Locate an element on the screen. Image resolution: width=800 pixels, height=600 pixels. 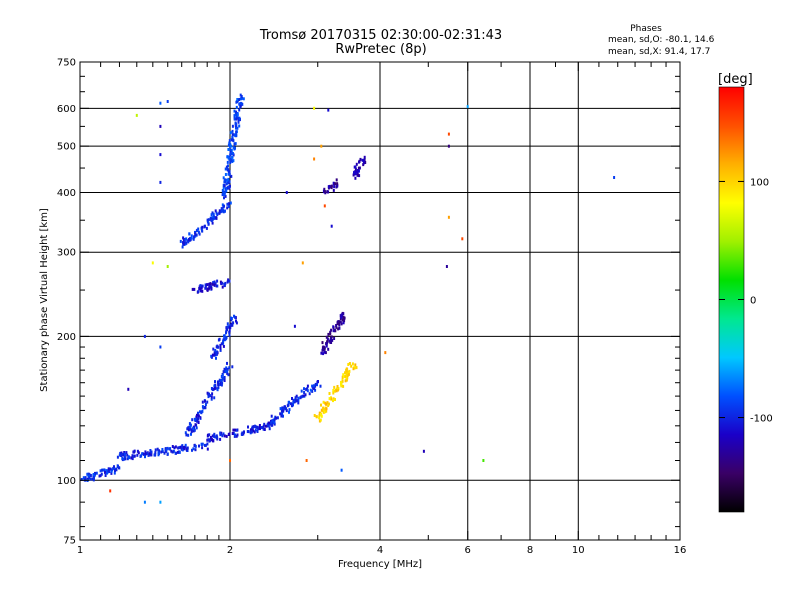
colorbar-ticks: 100 0 -100 is located at coordinates (746, 301).